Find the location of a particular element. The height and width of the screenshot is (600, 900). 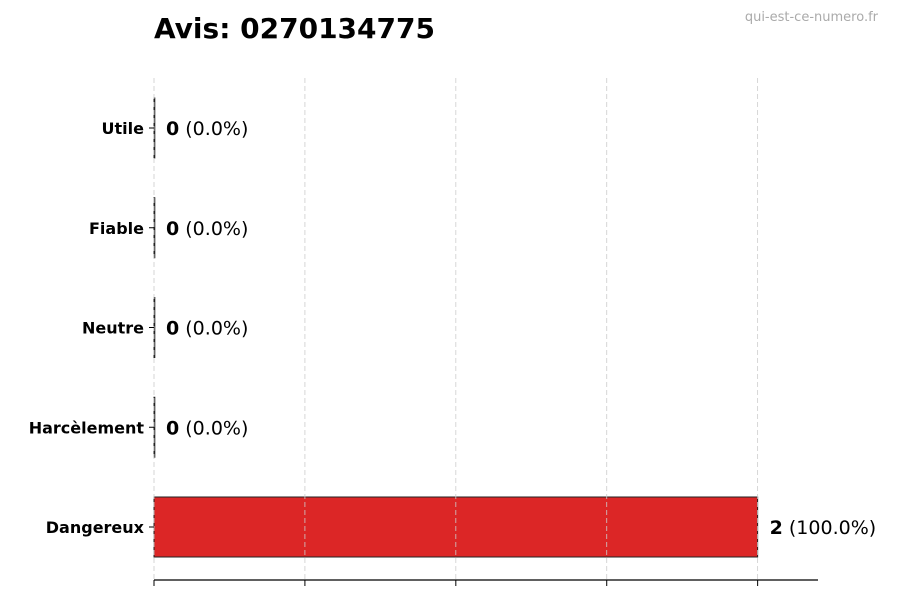

data-label-percent-0: (0.0%) is located at coordinates (213, 129).